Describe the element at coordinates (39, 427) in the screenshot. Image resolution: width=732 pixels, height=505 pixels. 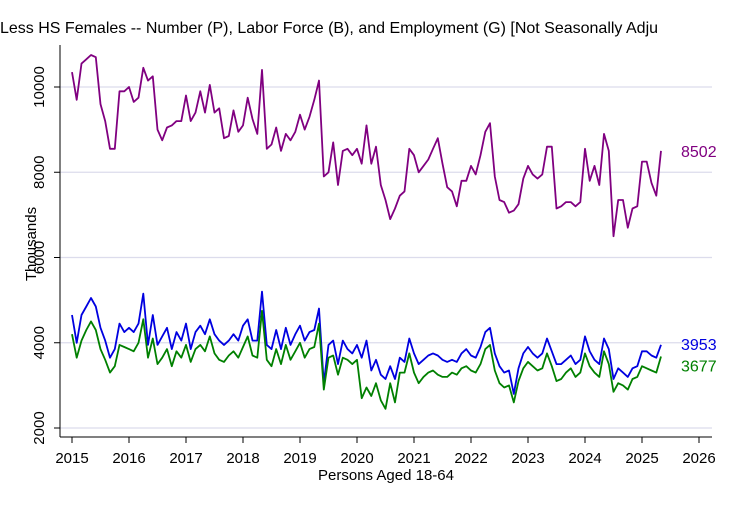
I see `y-tick-label: 2000` at that location.